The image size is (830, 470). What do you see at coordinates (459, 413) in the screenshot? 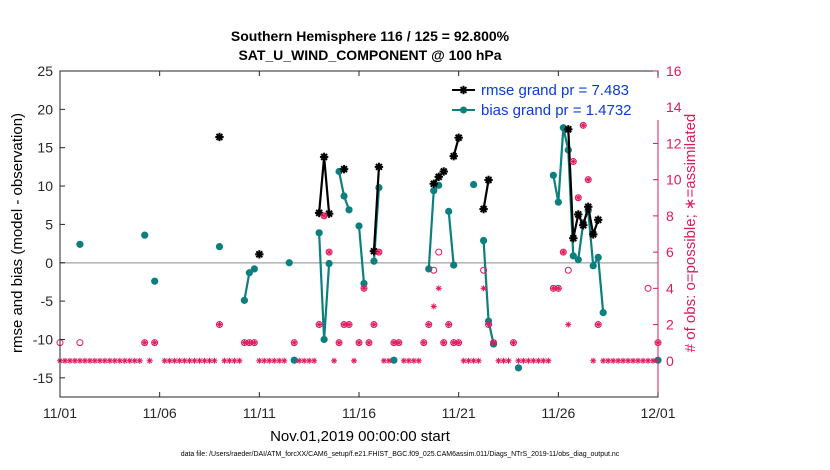
I see `x-tick-label: 11/21` at bounding box center [459, 413].